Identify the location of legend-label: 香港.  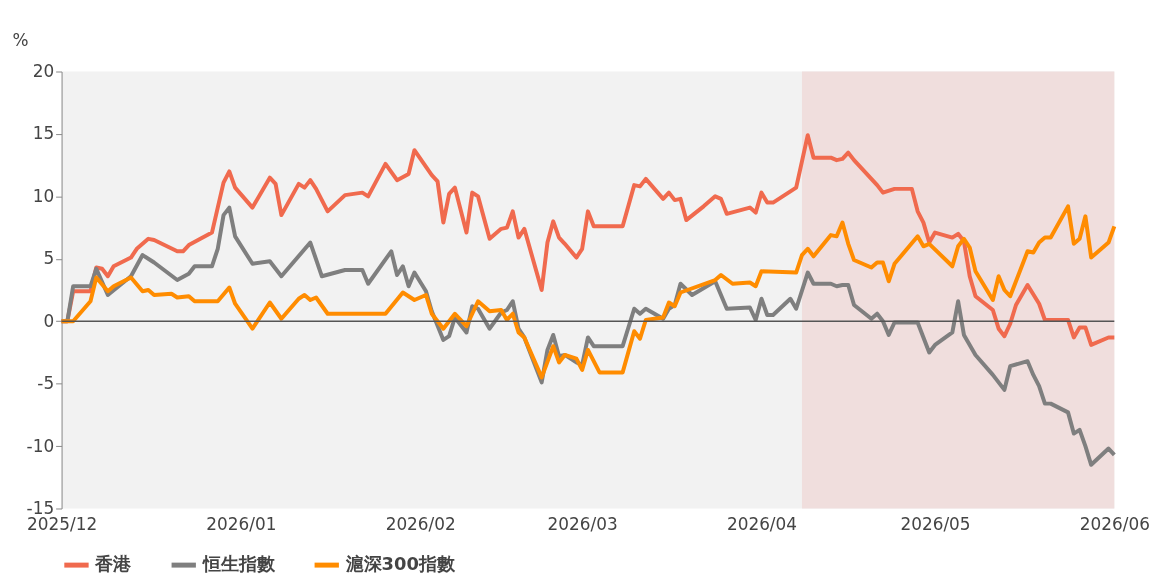
(113, 564).